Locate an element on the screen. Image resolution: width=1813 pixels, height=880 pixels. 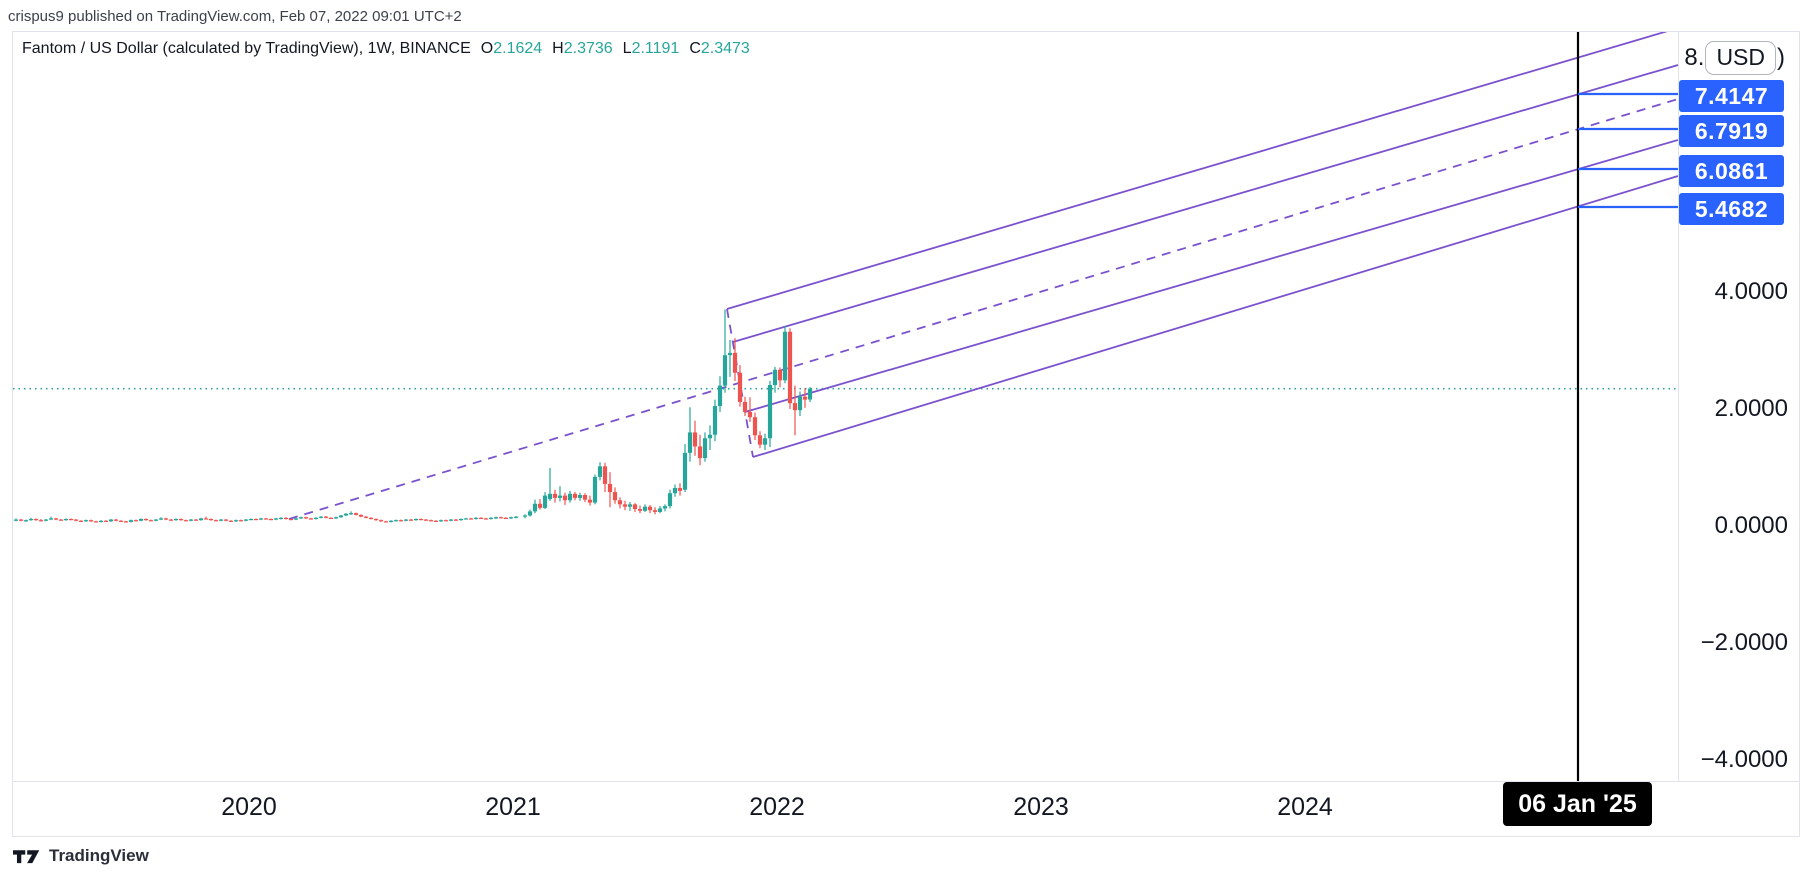
chart-right-border is located at coordinates (1799, 433).